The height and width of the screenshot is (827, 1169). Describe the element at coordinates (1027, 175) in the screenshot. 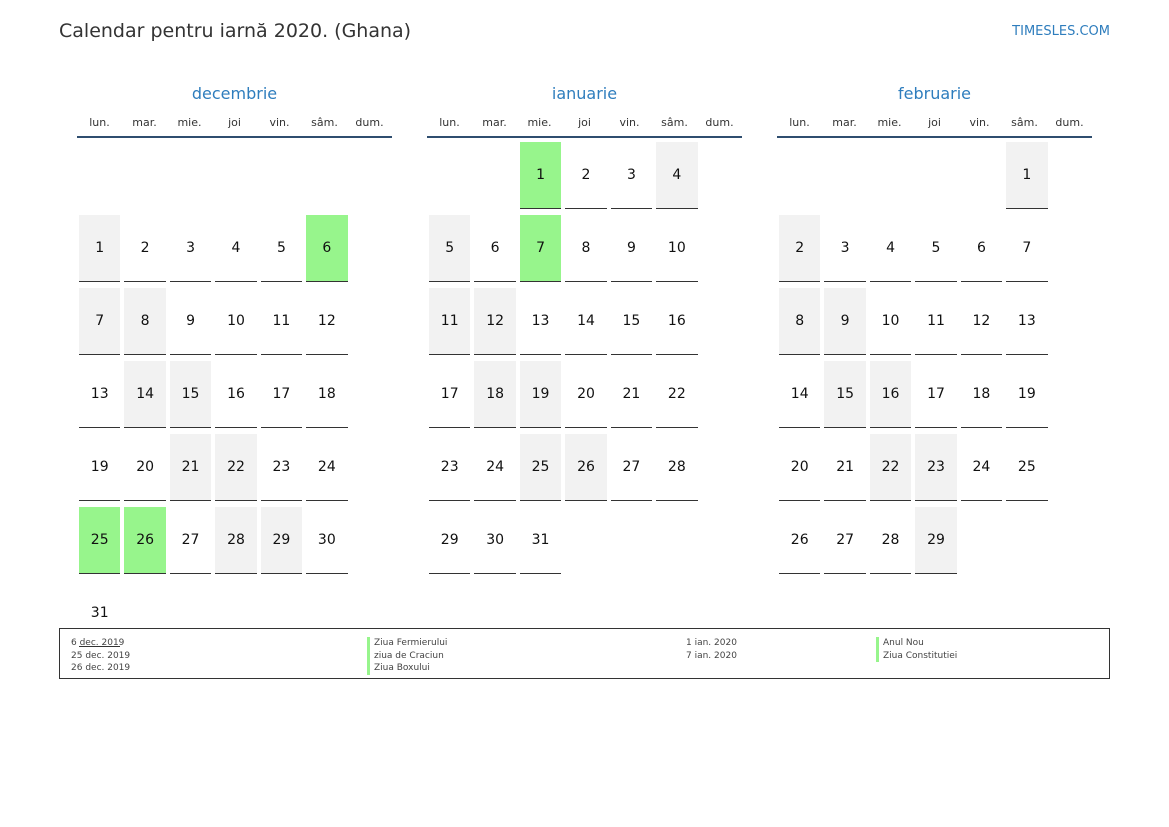

I see `day-cell: 1` at that location.